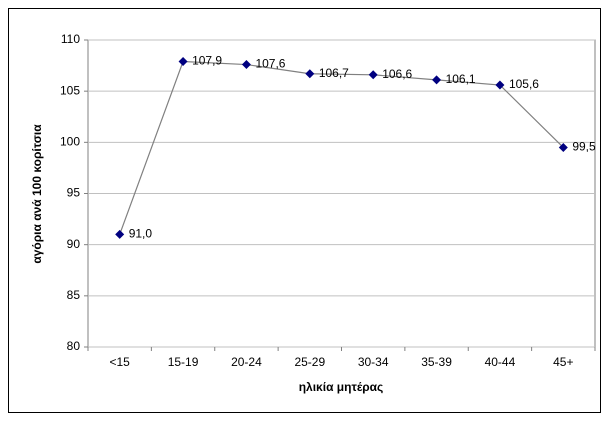 The height and width of the screenshot is (421, 609). What do you see at coordinates (563, 362) in the screenshot?
I see `x-tick-label: 45+` at bounding box center [563, 362].